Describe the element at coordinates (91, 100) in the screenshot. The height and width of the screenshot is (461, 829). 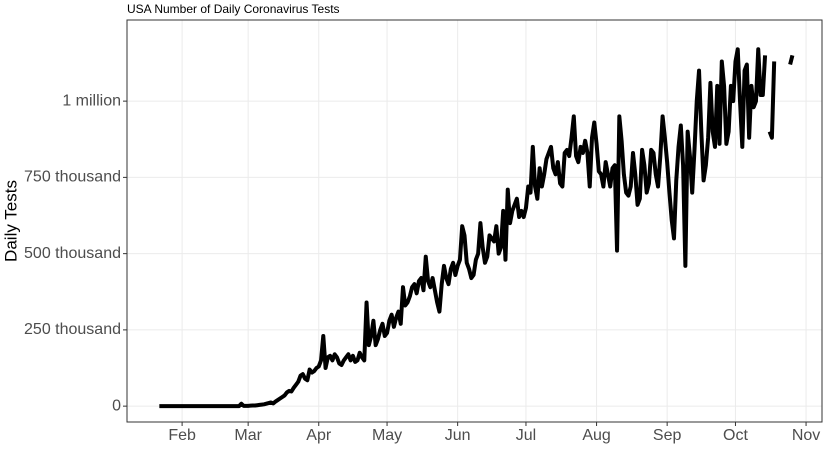
I see `y-tick-label: 1 million` at that location.